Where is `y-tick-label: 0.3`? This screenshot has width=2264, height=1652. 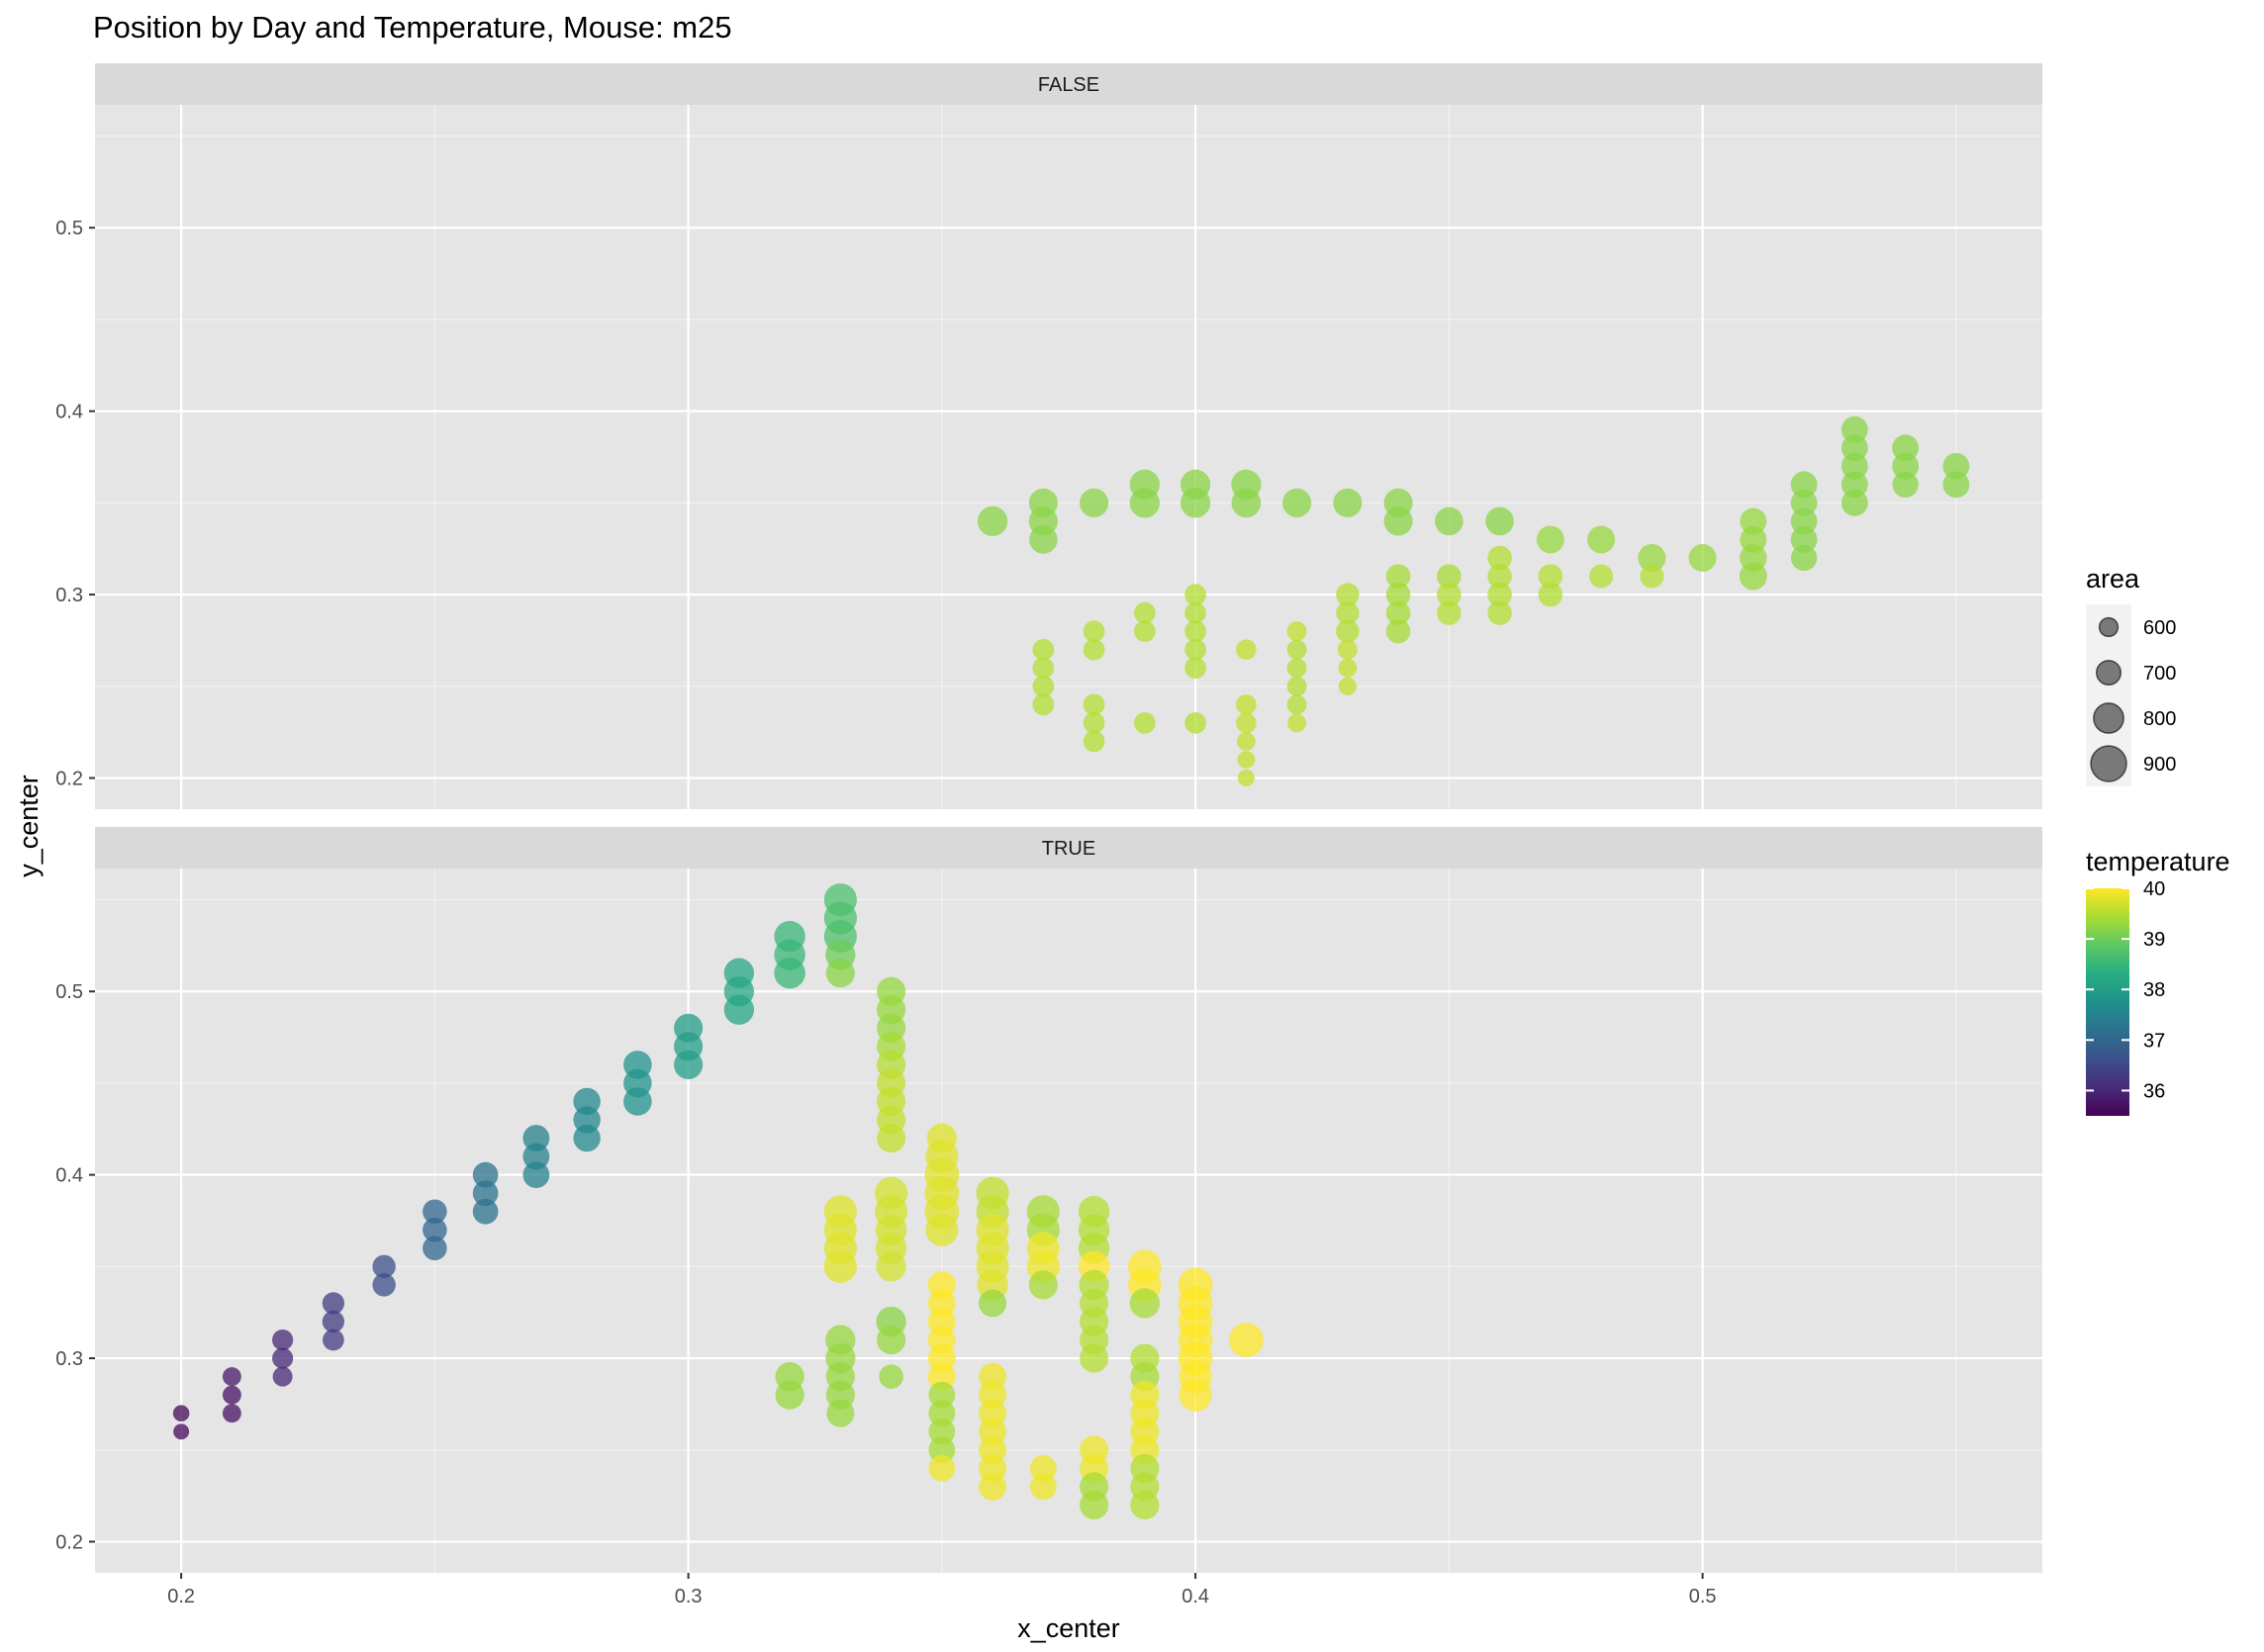 y-tick-label: 0.3 is located at coordinates (69, 1359).